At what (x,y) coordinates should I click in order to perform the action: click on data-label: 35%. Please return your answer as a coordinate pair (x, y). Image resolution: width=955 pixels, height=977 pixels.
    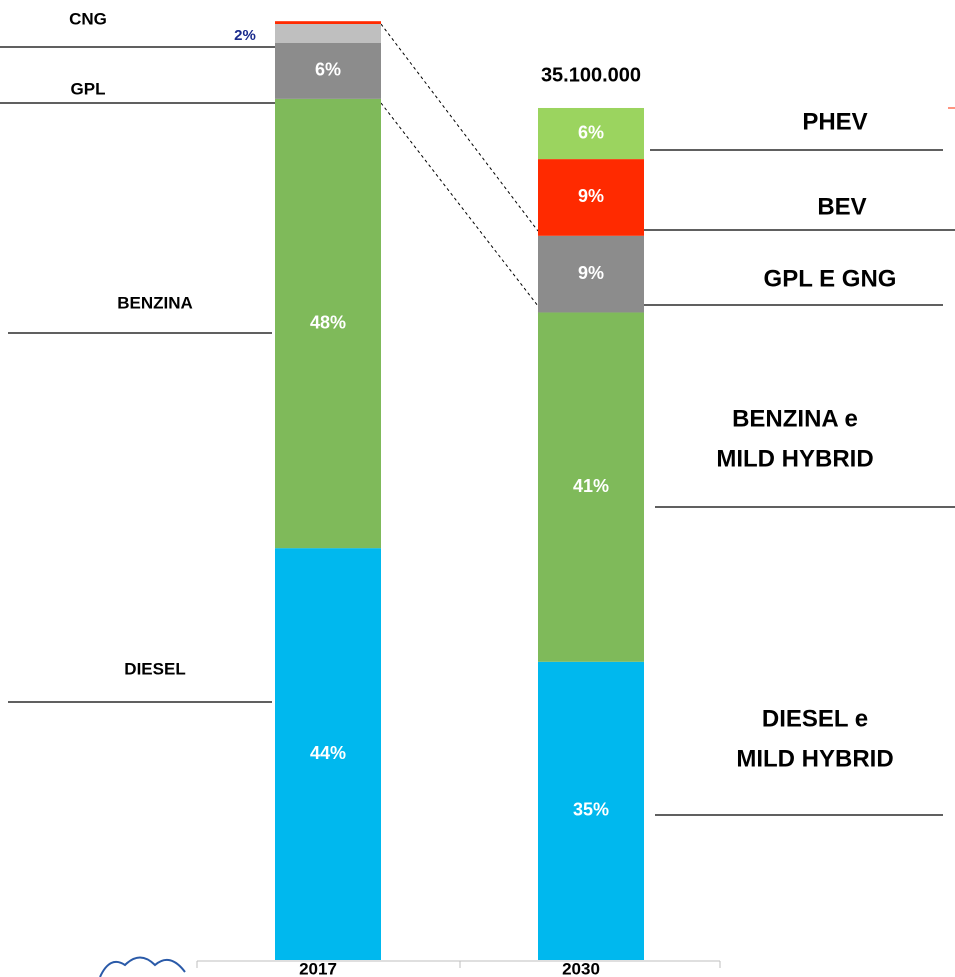
    Looking at the image, I should click on (591, 810).